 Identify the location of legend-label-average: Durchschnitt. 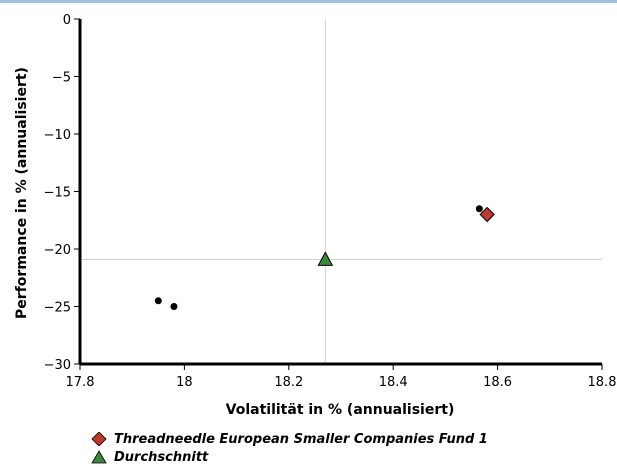
(161, 457).